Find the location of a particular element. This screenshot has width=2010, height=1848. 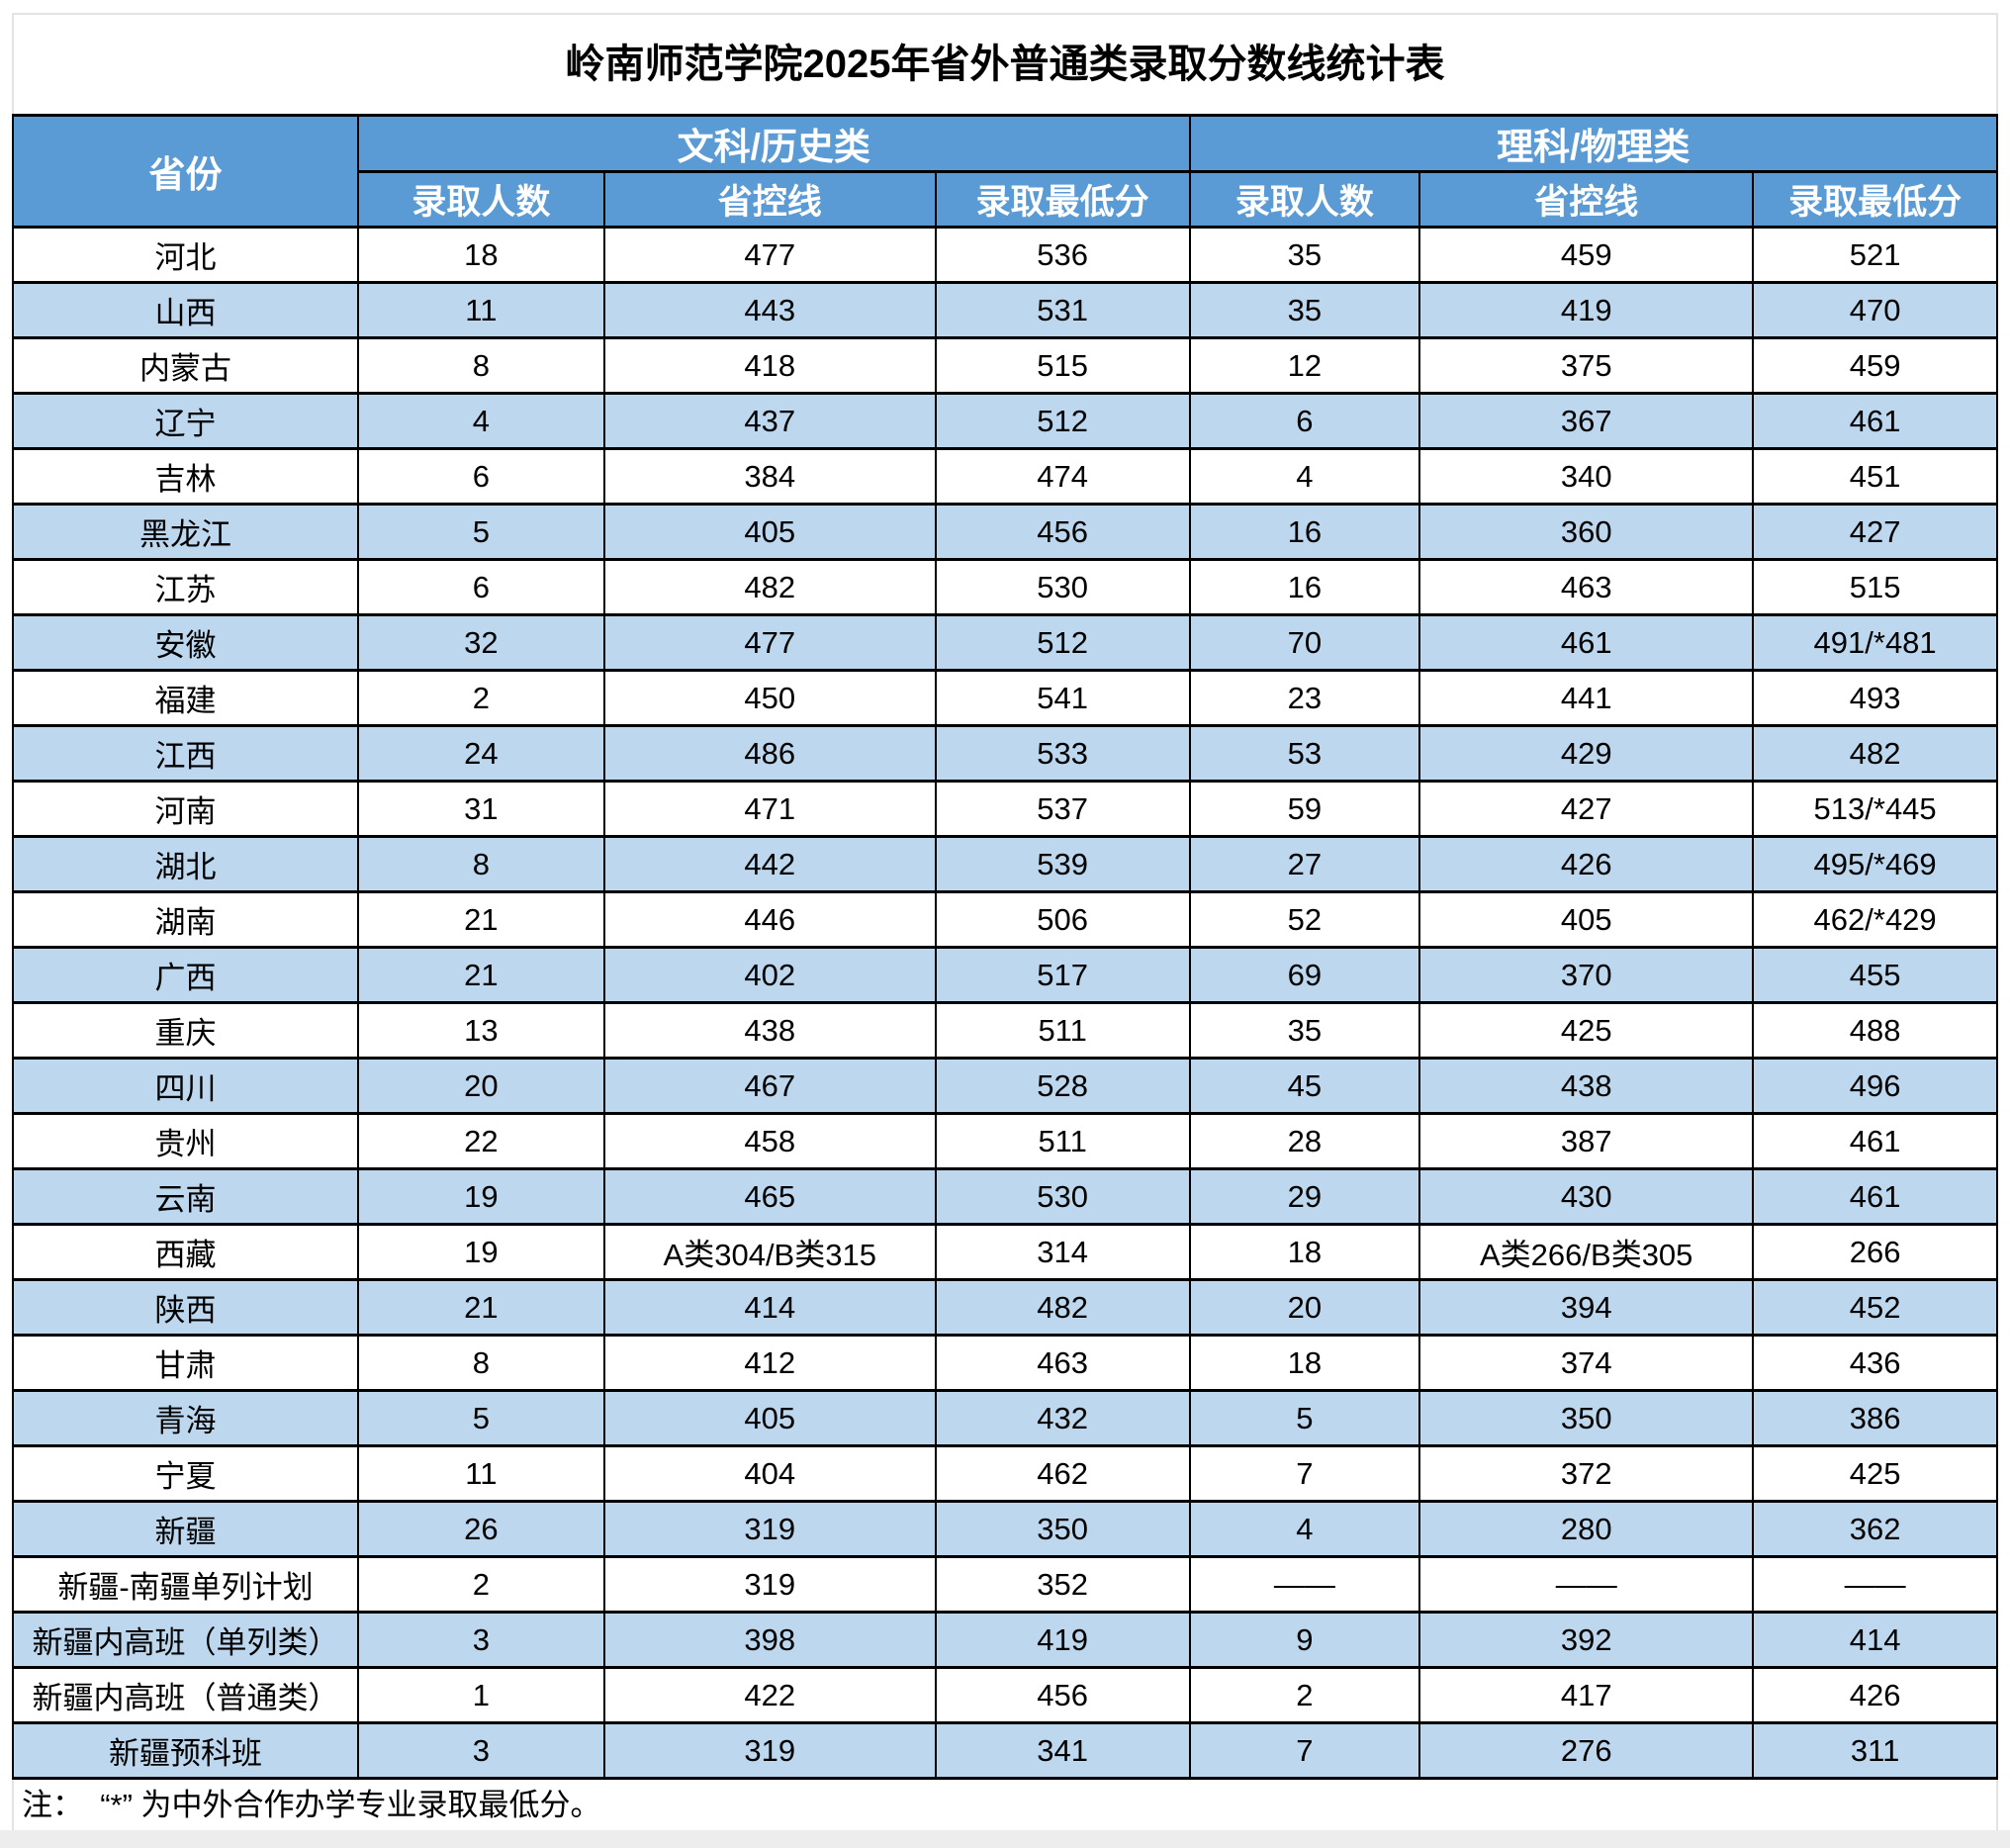

value-cell: 22 is located at coordinates (481, 1141).